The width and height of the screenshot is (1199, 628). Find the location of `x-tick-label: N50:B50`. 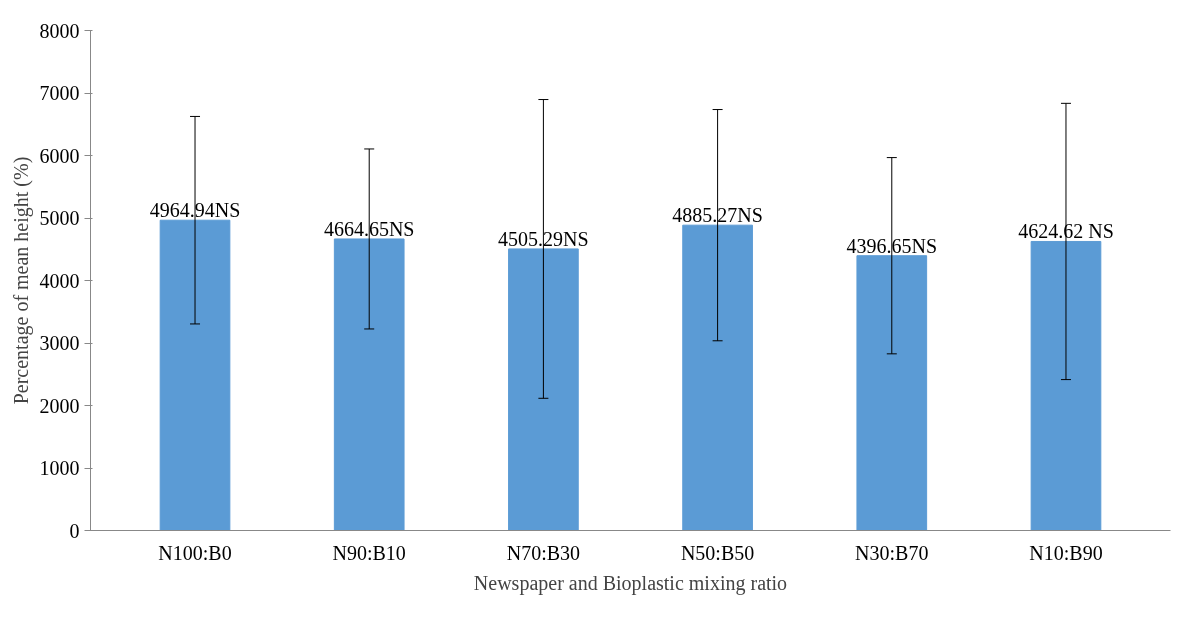

x-tick-label: N50:B50 is located at coordinates (717, 552).